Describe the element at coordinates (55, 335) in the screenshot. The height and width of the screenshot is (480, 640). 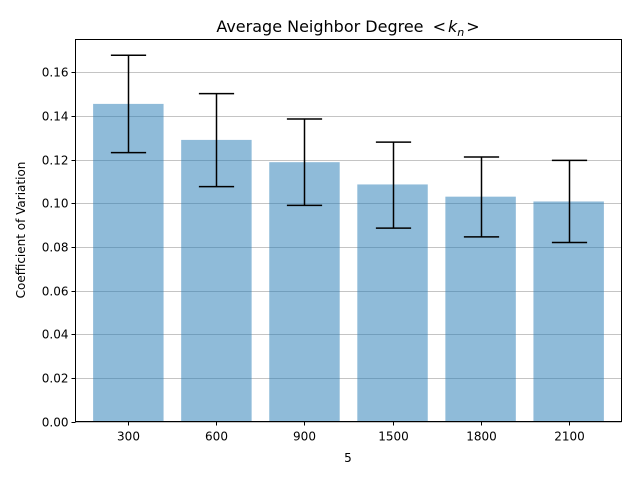
I see `y-tick-label: 0.04` at that location.